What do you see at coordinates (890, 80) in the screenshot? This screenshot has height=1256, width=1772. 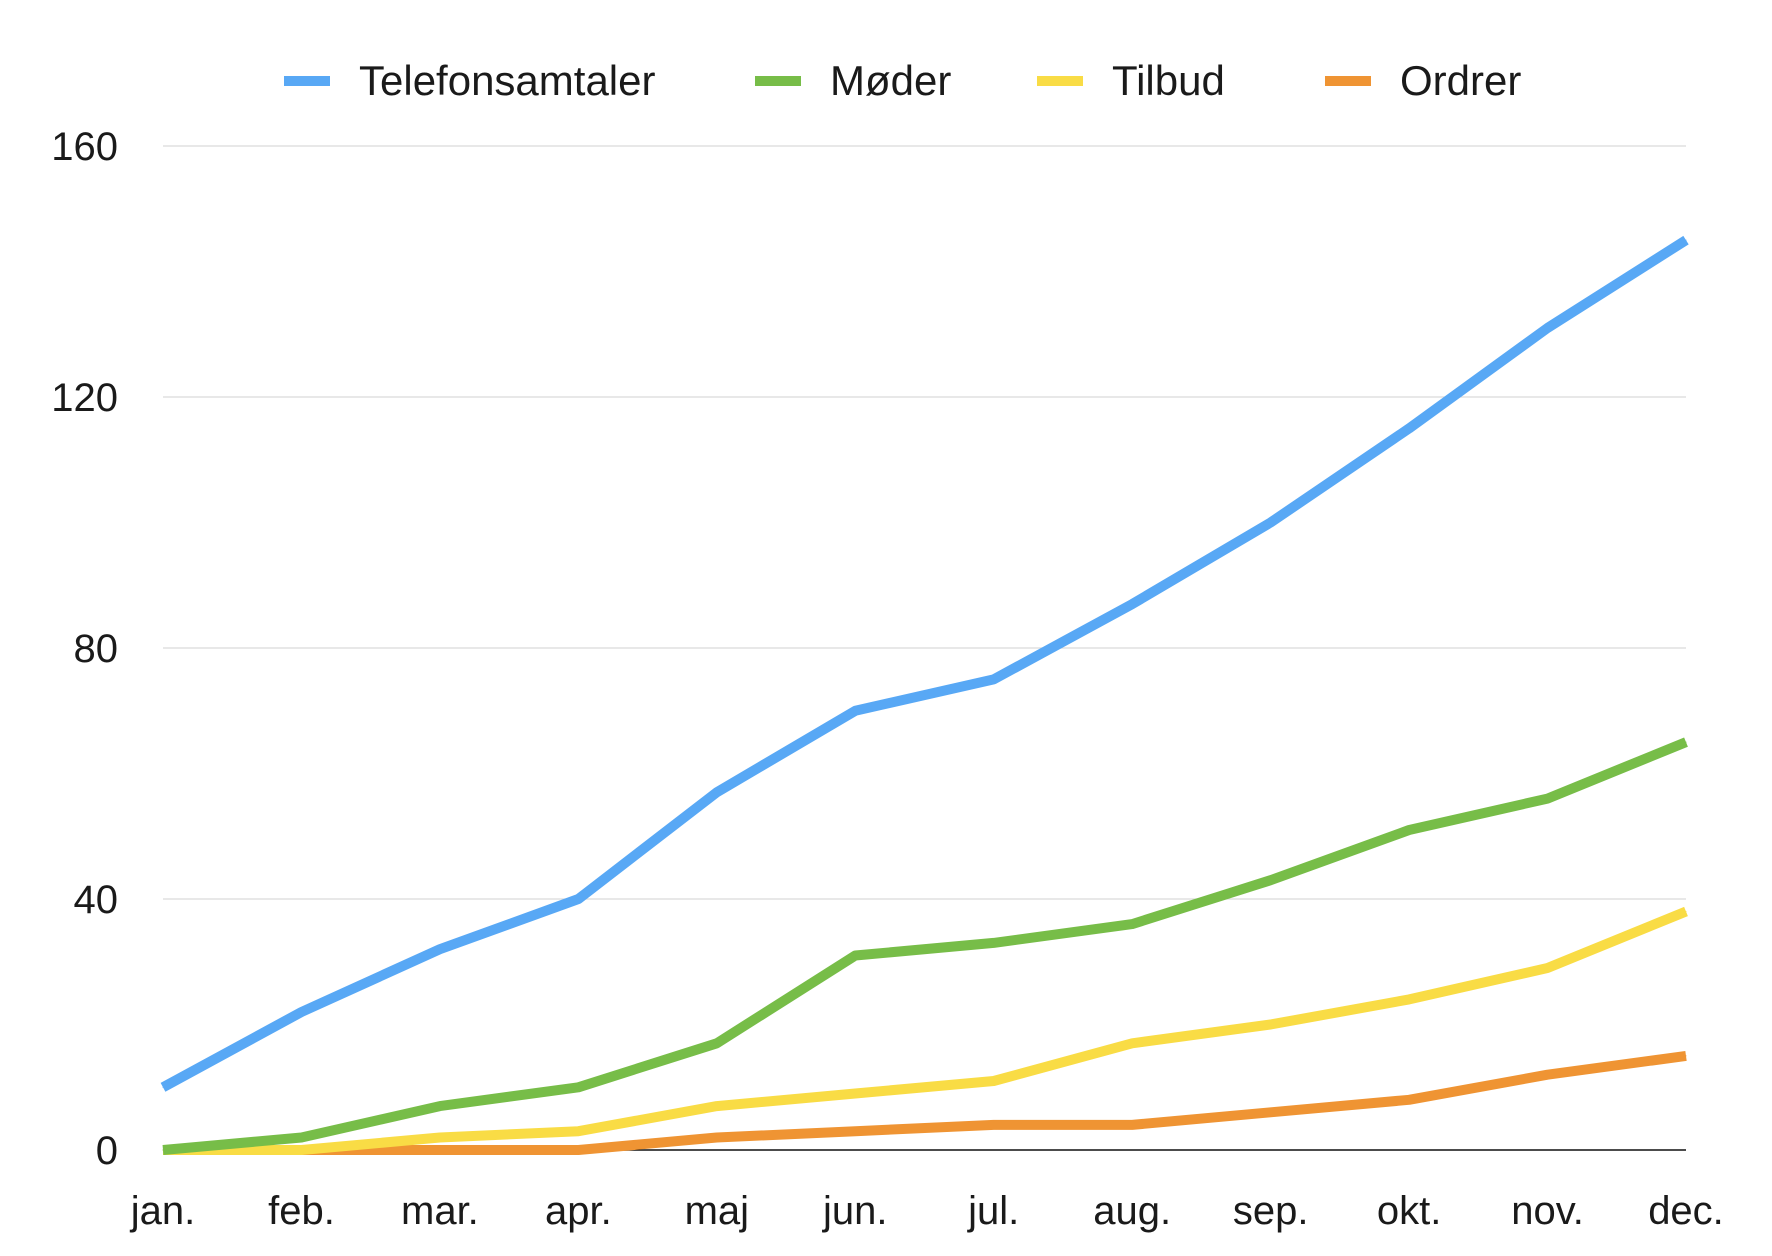 I see `legend-label: Møder` at bounding box center [890, 80].